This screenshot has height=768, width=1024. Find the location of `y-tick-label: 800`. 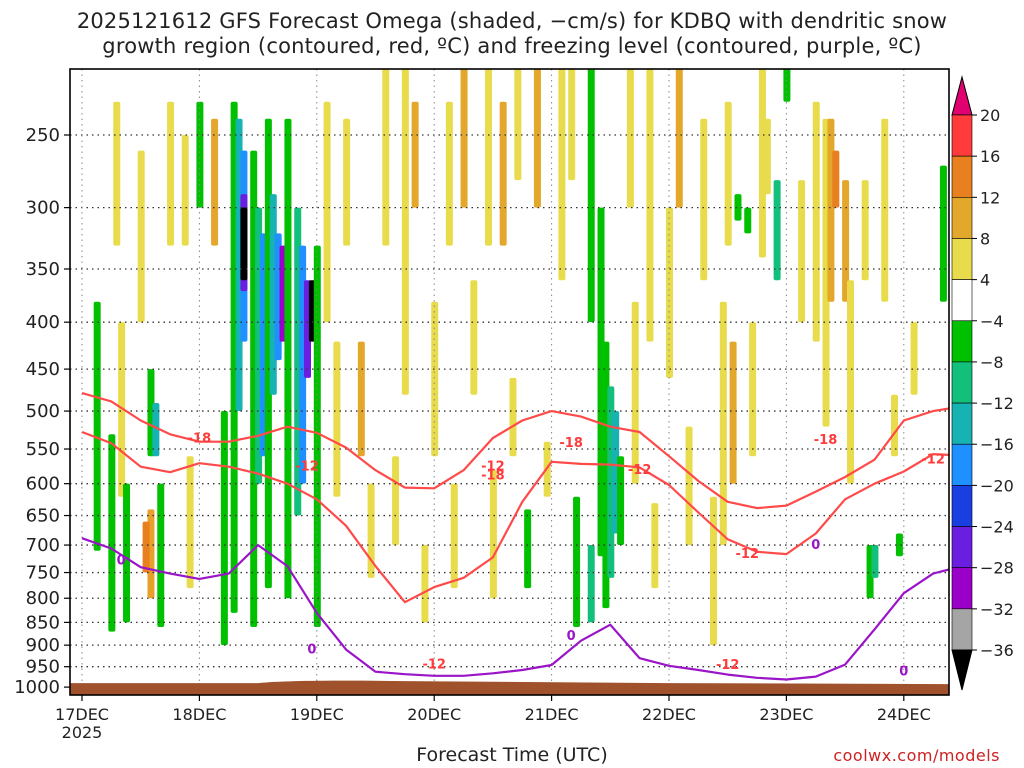

y-tick-label: 800 is located at coordinates (43, 598).